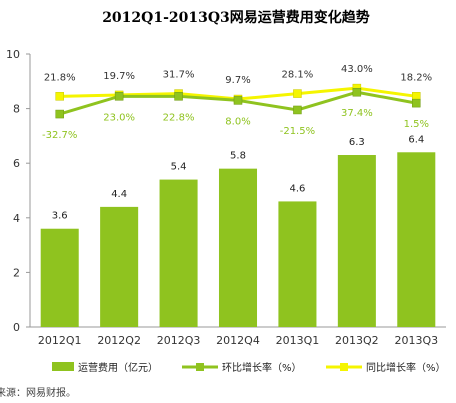  I want to click on x-tick-label: 2012Q3, so click(179, 340).